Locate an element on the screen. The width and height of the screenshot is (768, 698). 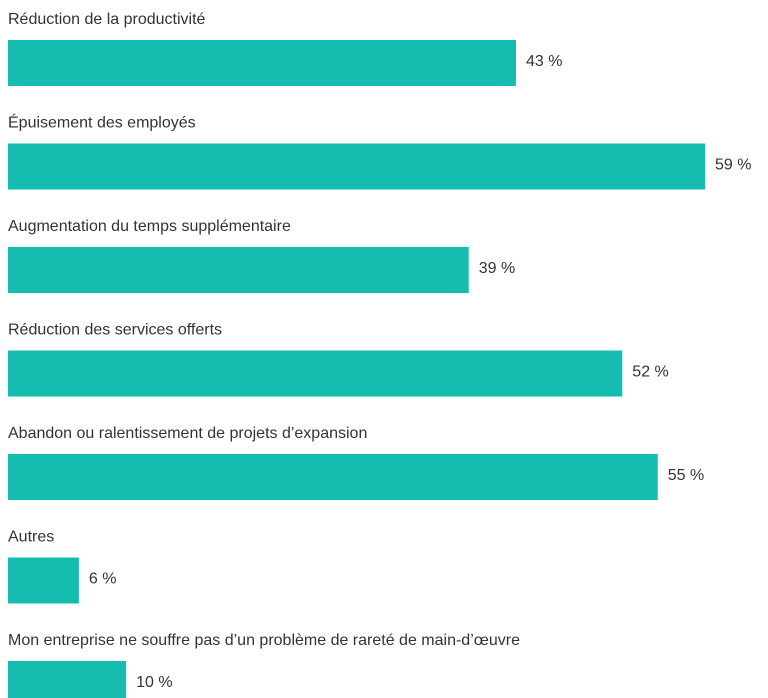
value-label: 43 % is located at coordinates (544, 61).